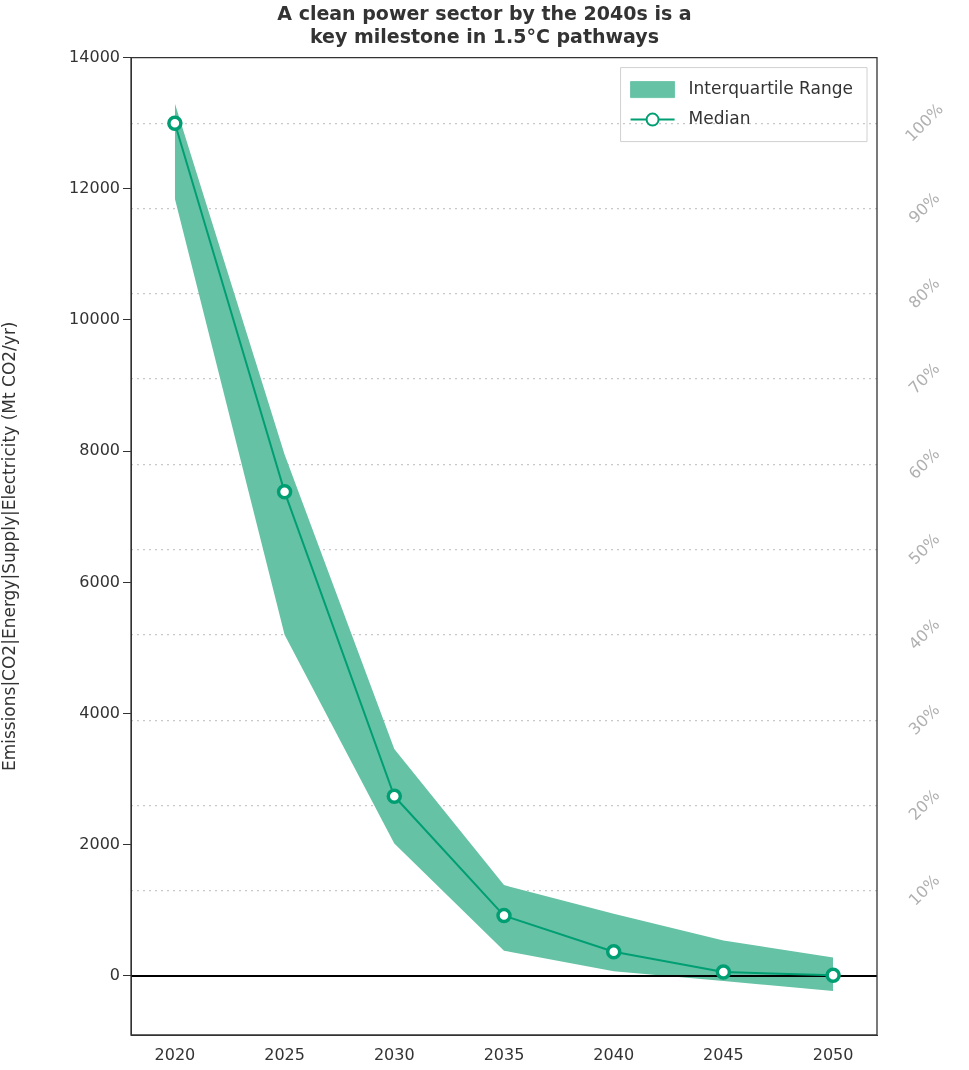  Describe the element at coordinates (394, 1054) in the screenshot. I see `x-tick-label: 2030` at that location.